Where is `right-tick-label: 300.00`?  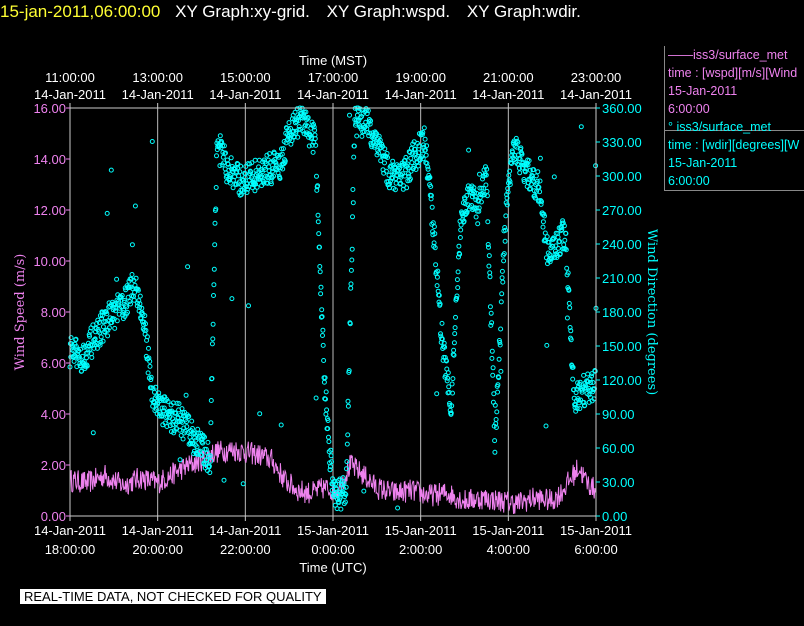
right-tick-label: 300.00 is located at coordinates (622, 176).